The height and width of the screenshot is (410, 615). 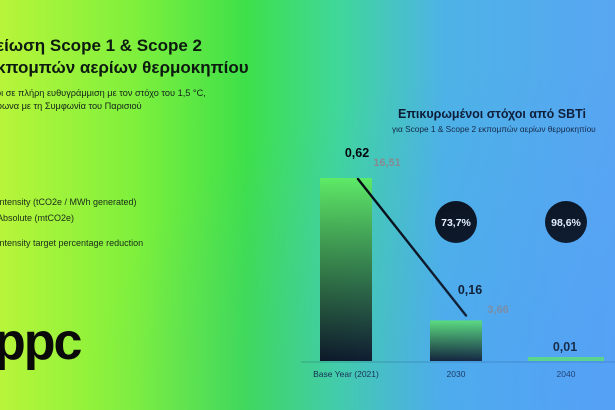 I want to click on legend-intensity: Intensity (tCO2e / MWh generated), so click(x=68, y=202).